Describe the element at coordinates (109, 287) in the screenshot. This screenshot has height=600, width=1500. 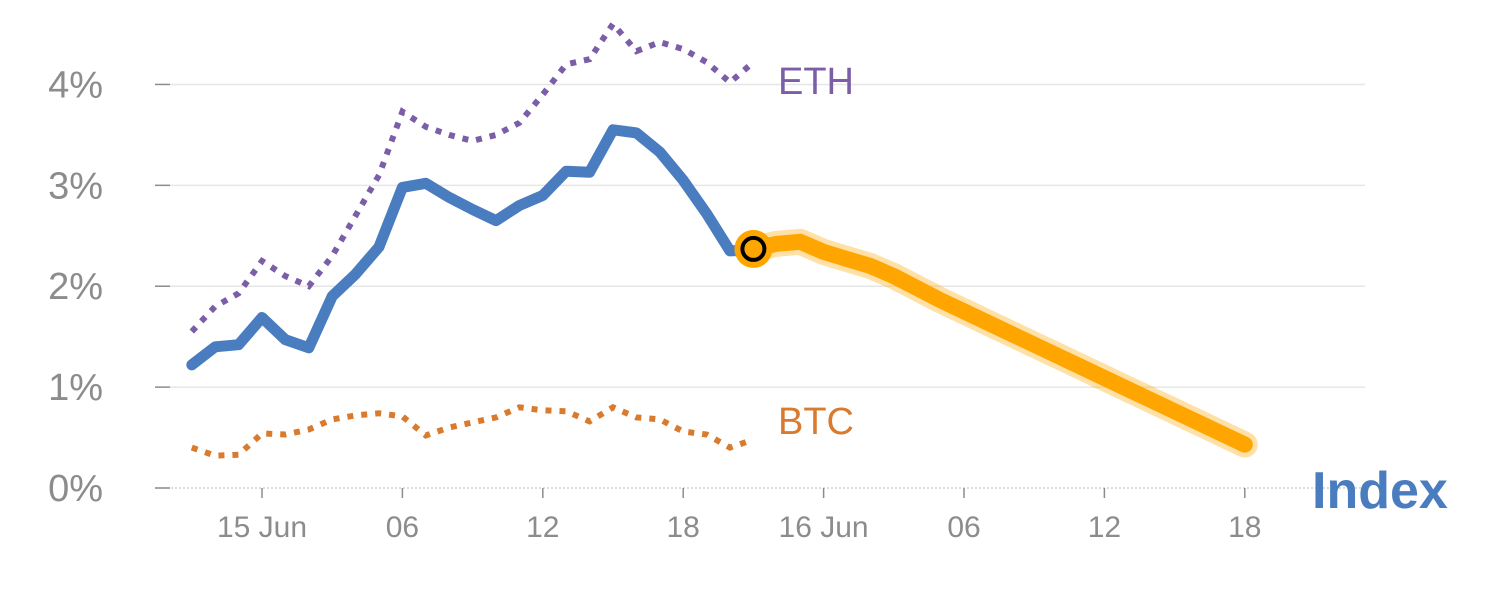
I see `y-axis: 0% 1% 2% 3% 4%` at that location.